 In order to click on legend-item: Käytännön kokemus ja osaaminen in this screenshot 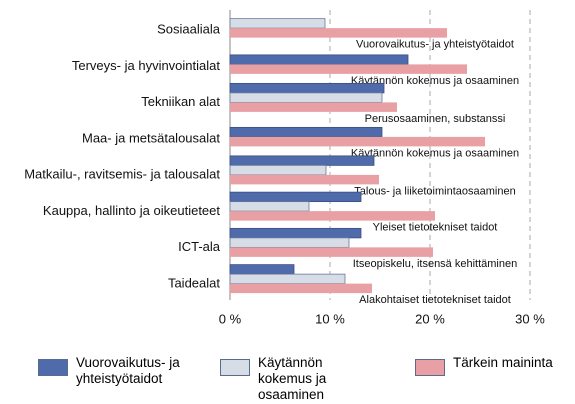, I will do `click(299, 379)`.